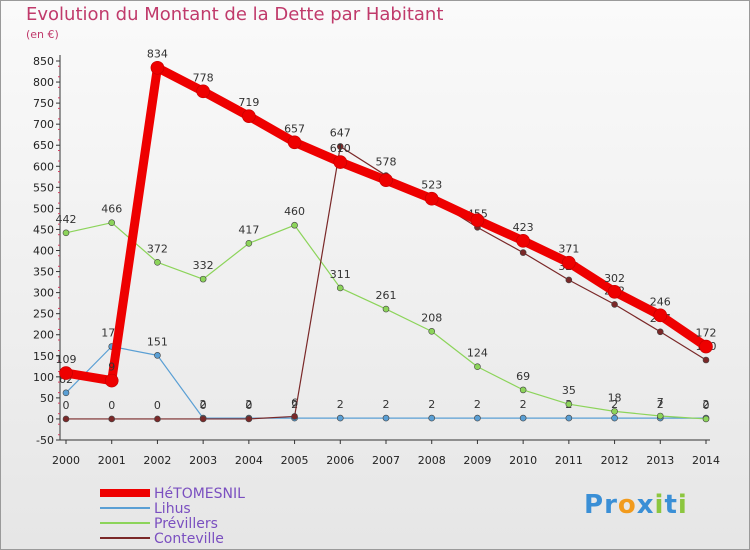 The image size is (750, 550). What do you see at coordinates (671, 505) in the screenshot?
I see `logo-letter: t` at bounding box center [671, 505].